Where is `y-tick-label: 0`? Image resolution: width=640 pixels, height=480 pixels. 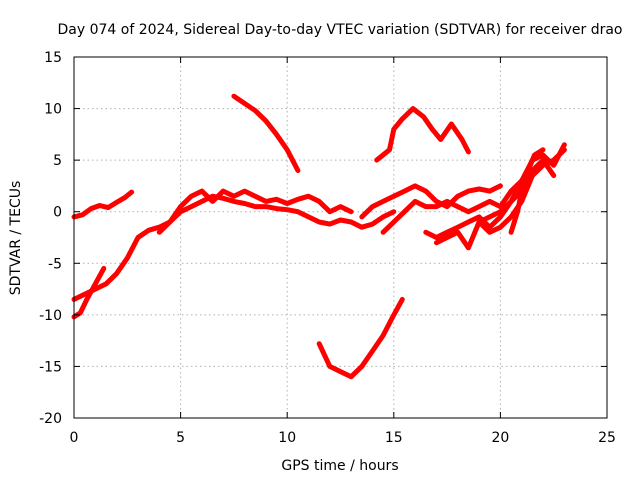
y-tick-label: 0 is located at coordinates (57, 213).